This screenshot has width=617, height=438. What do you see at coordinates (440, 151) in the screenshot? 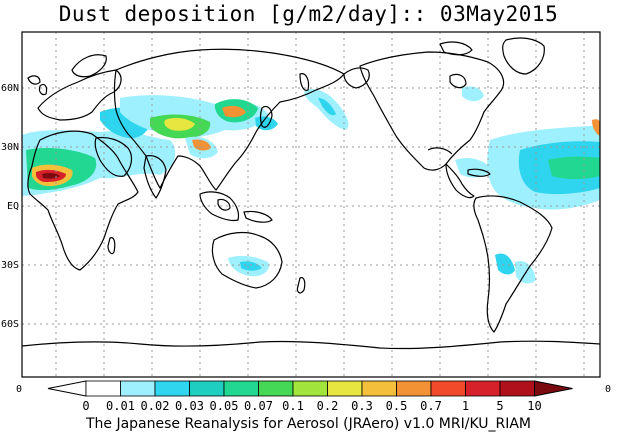
I see `coast-gulf` at bounding box center [440, 151].